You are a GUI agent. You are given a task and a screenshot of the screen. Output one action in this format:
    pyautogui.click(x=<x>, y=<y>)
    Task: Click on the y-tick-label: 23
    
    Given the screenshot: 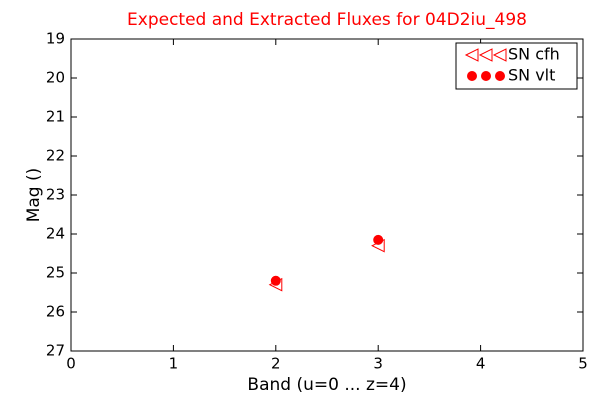 What is the action you would take?
    pyautogui.click(x=55, y=195)
    